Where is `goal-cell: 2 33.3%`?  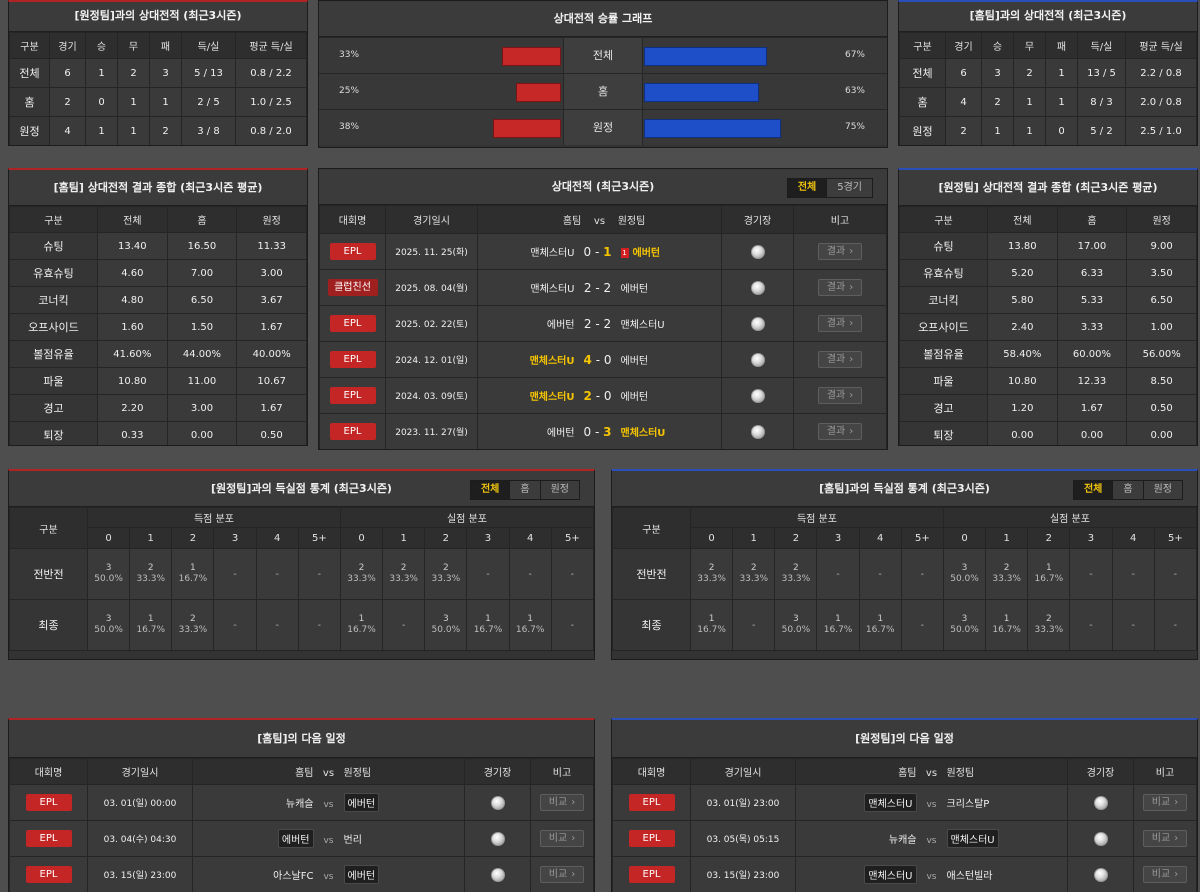 goal-cell: 2 33.3% is located at coordinates (796, 574).